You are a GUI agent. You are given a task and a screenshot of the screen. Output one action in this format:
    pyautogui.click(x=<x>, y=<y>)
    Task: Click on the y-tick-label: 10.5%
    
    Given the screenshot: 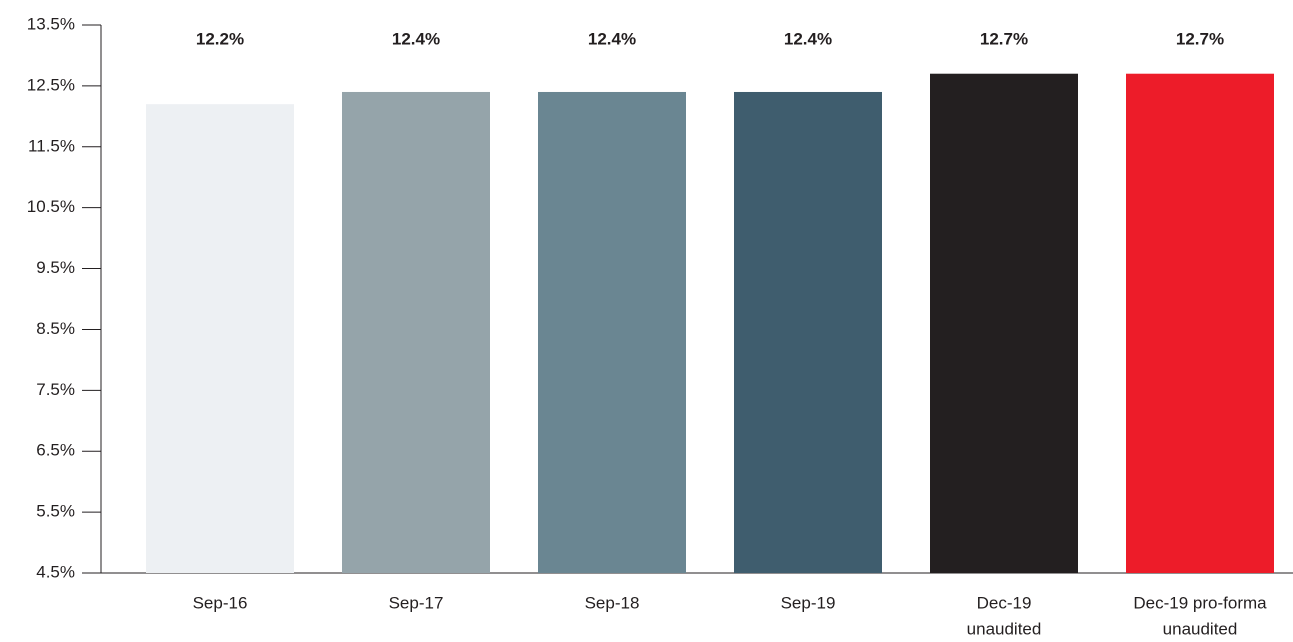 What is the action you would take?
    pyautogui.click(x=51, y=206)
    